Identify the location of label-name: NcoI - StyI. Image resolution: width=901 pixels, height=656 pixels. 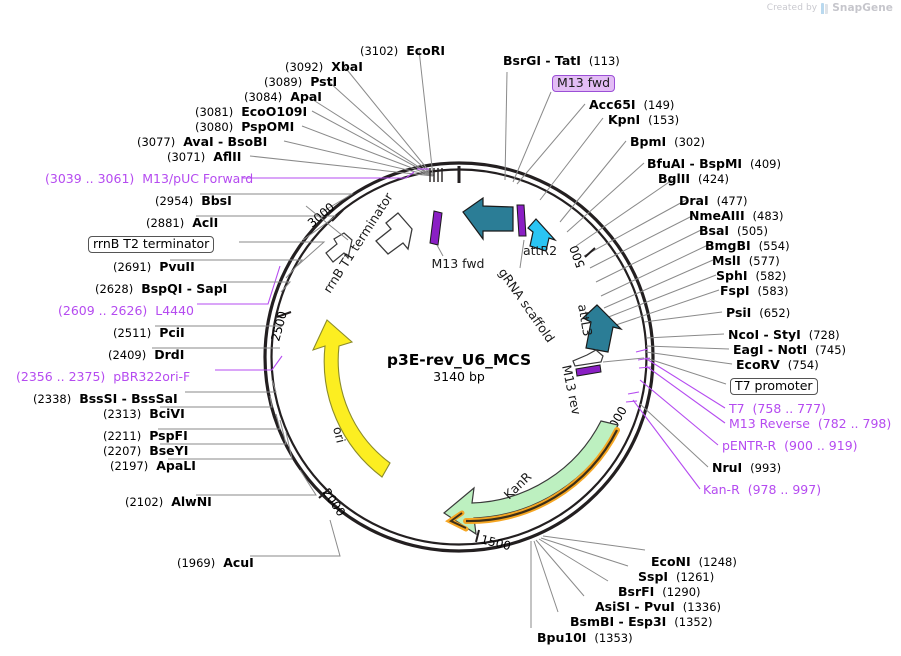
(764, 334).